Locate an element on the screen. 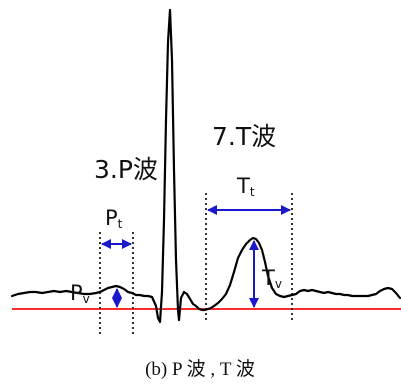  t-amplitude-label: Tv is located at coordinates (271, 278).